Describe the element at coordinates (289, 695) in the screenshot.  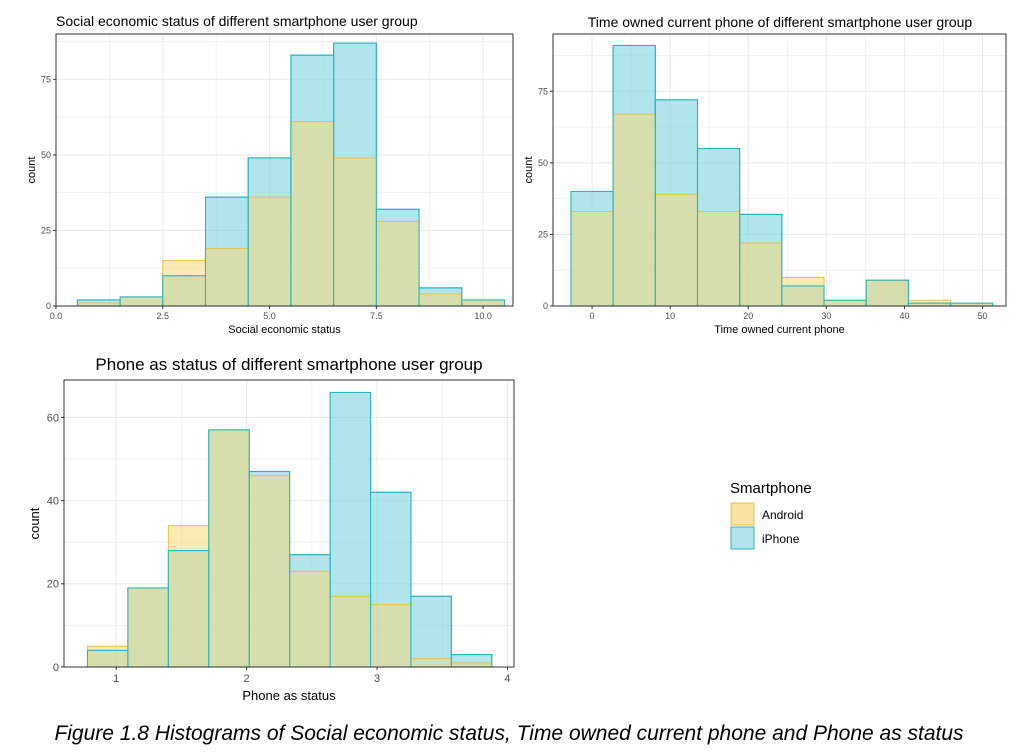
I see `x-axis-label: Phone as status` at that location.